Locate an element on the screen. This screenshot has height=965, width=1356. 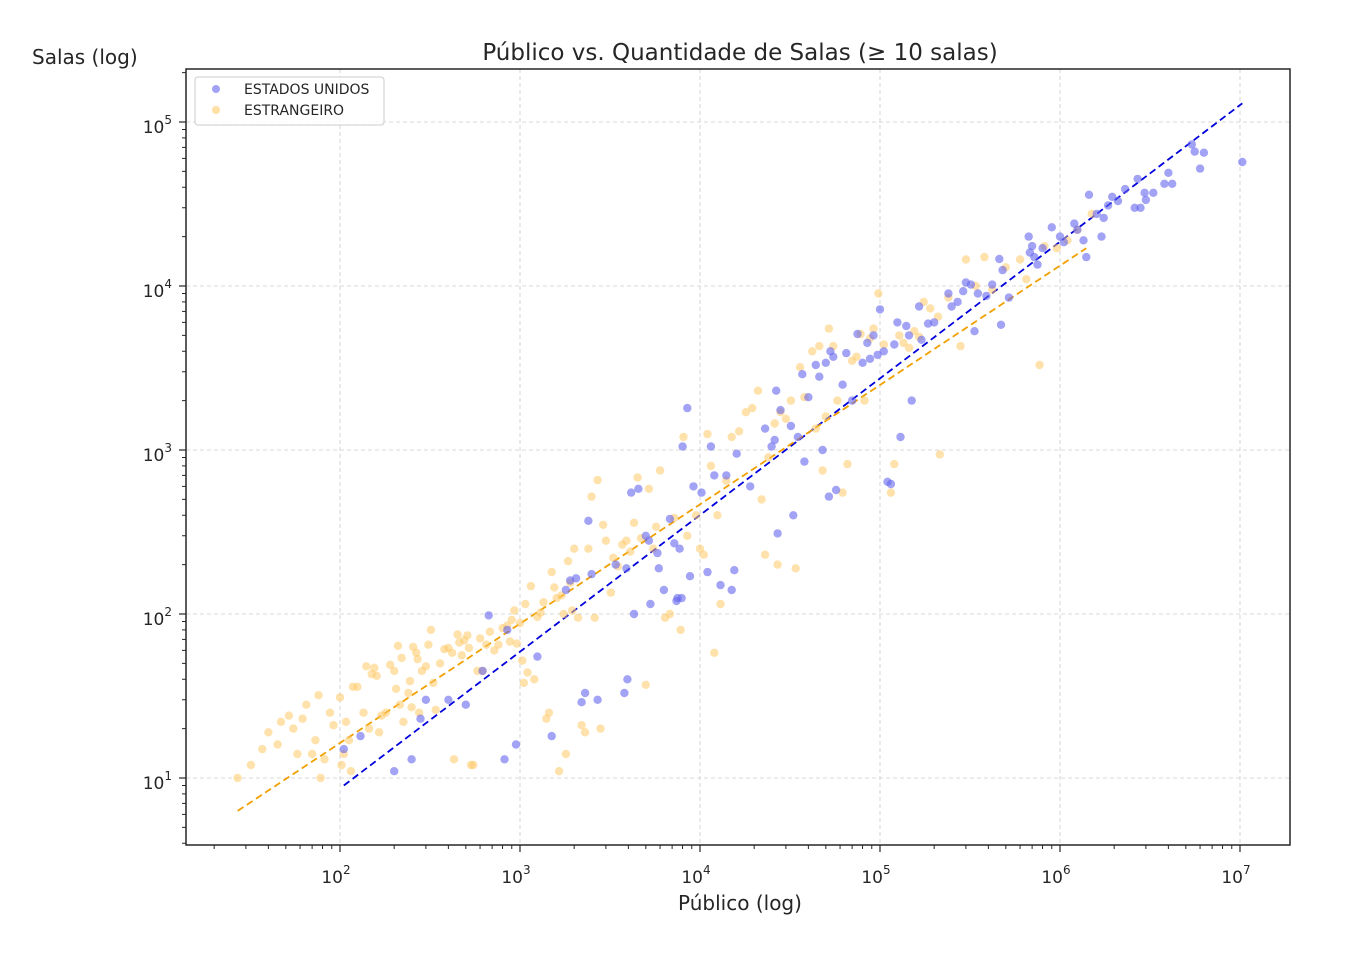
y-tick-label: 10⁵ is located at coordinates (157, 125).